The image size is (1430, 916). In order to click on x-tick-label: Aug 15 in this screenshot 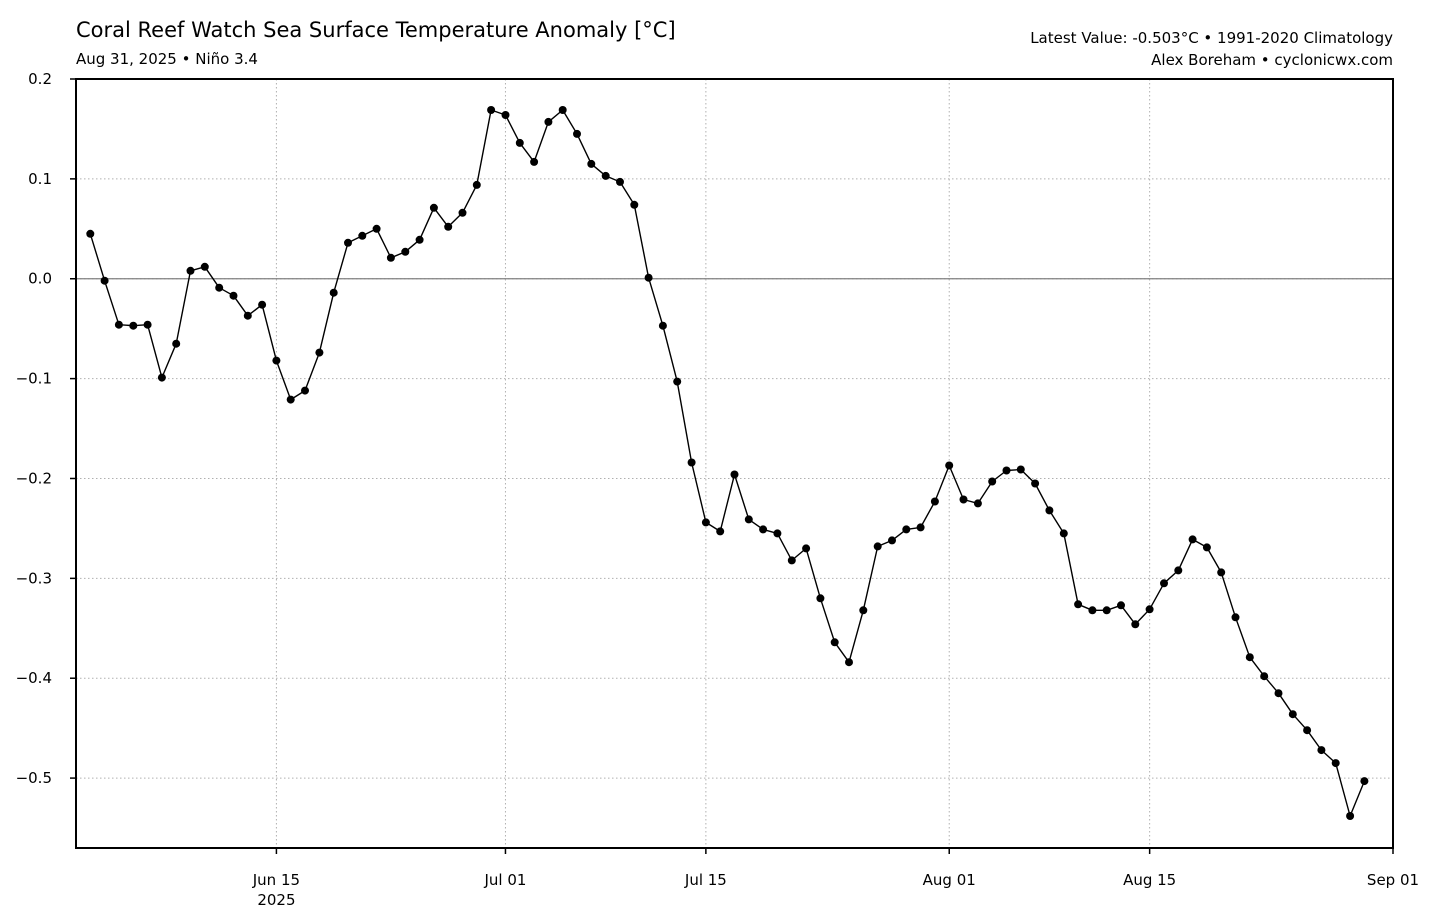, I will do `click(1149, 880)`.